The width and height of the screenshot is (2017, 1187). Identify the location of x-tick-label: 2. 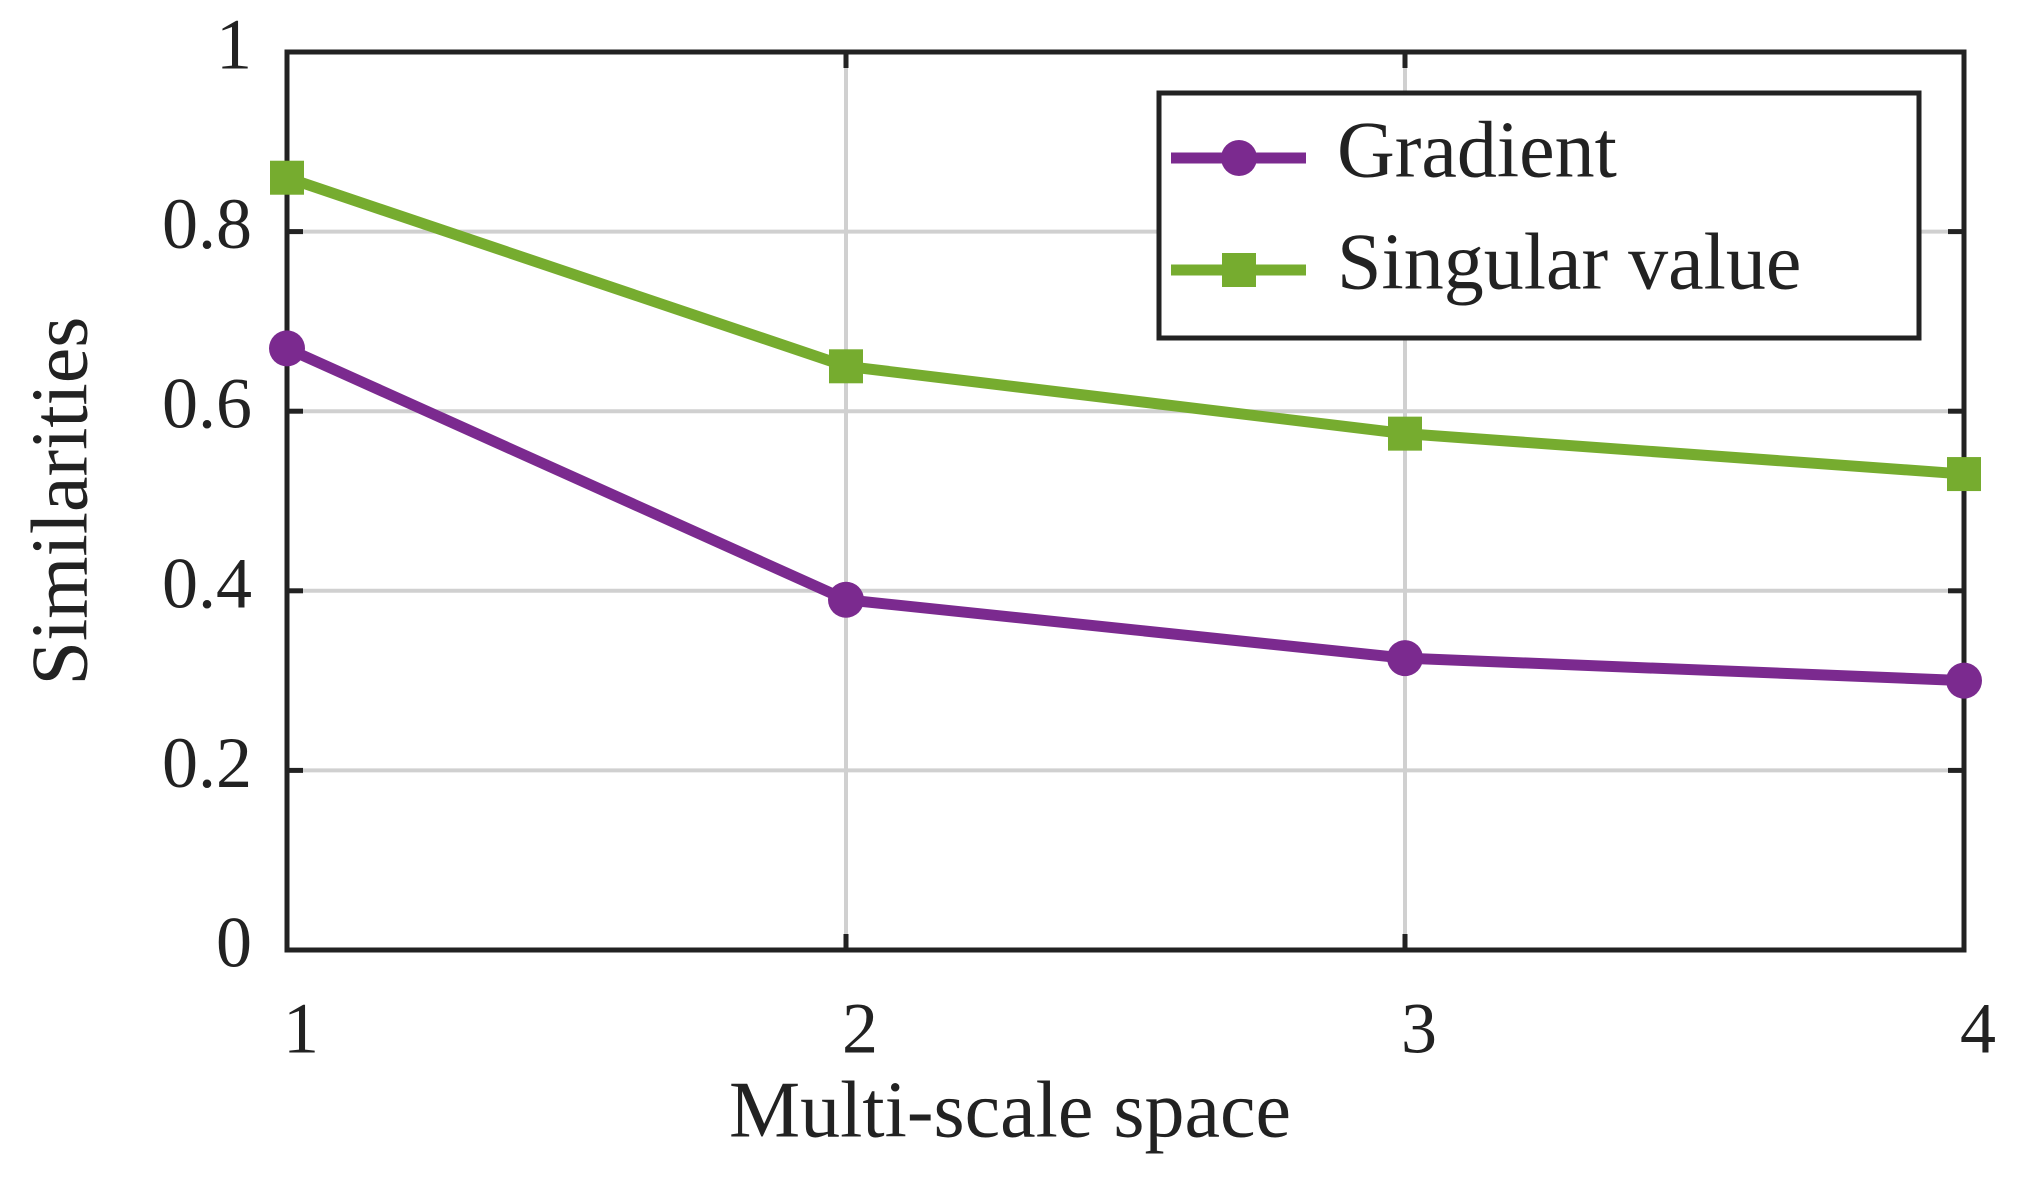
(860, 1029).